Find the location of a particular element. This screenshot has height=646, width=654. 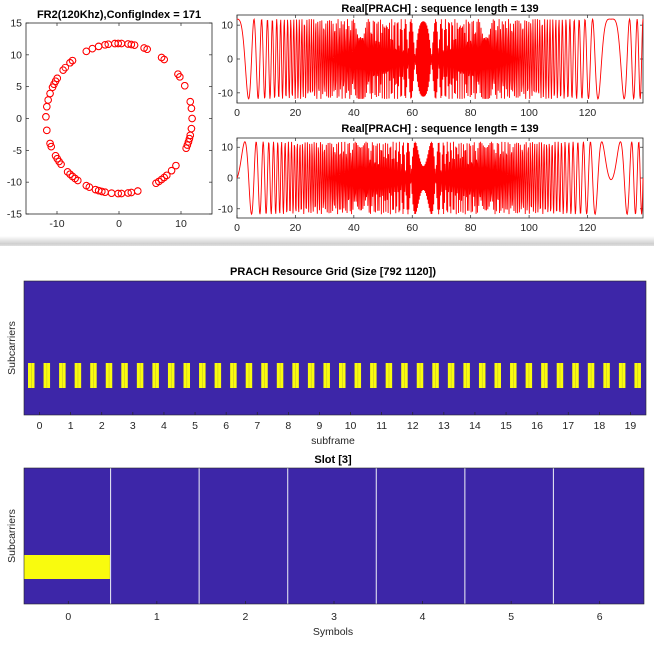

scatter-xtick-label: 0 is located at coordinates (119, 224).